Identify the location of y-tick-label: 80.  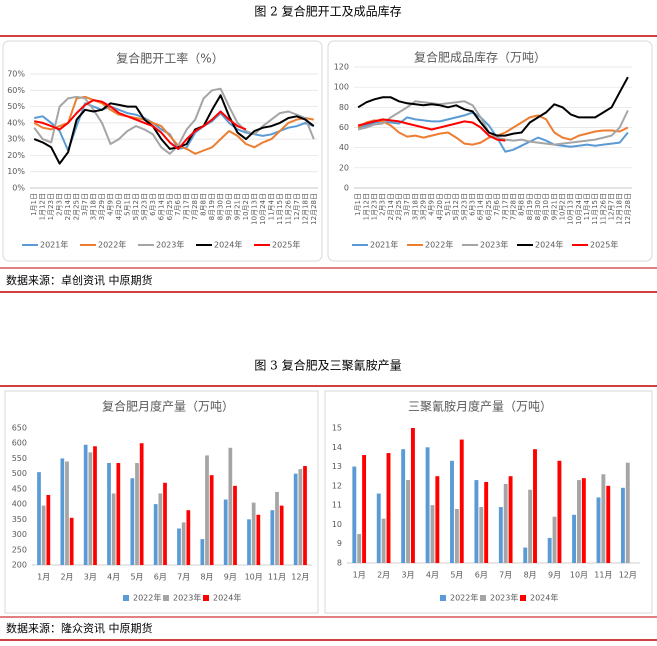
(344, 107).